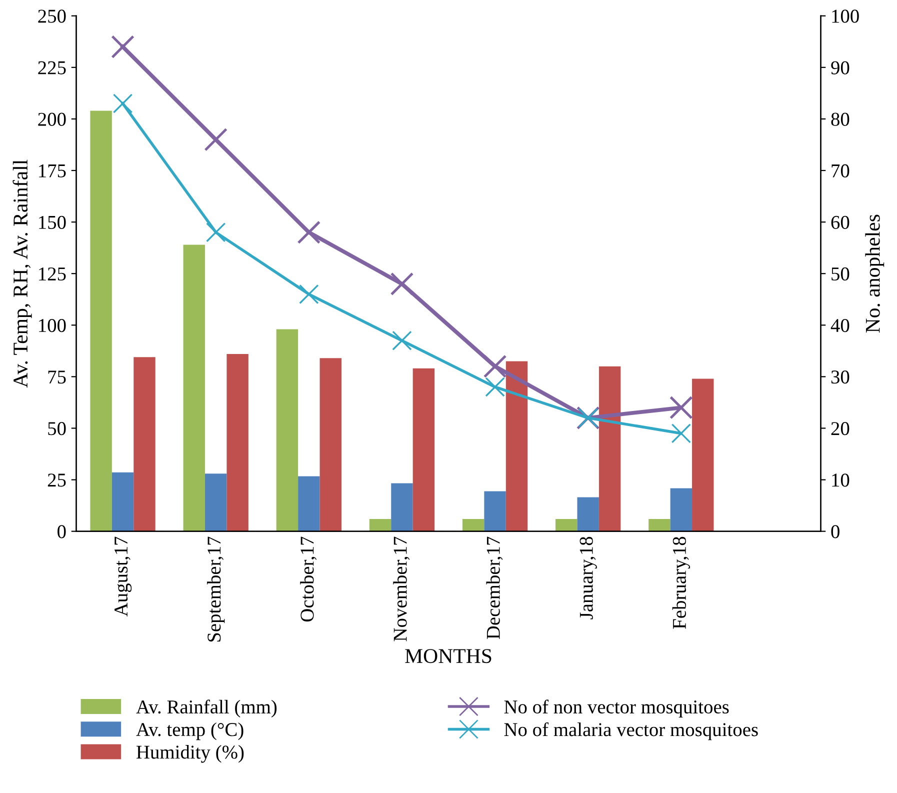 Image resolution: width=897 pixels, height=793 pixels. Describe the element at coordinates (57, 377) in the screenshot. I see `y-tick-label: 75` at that location.